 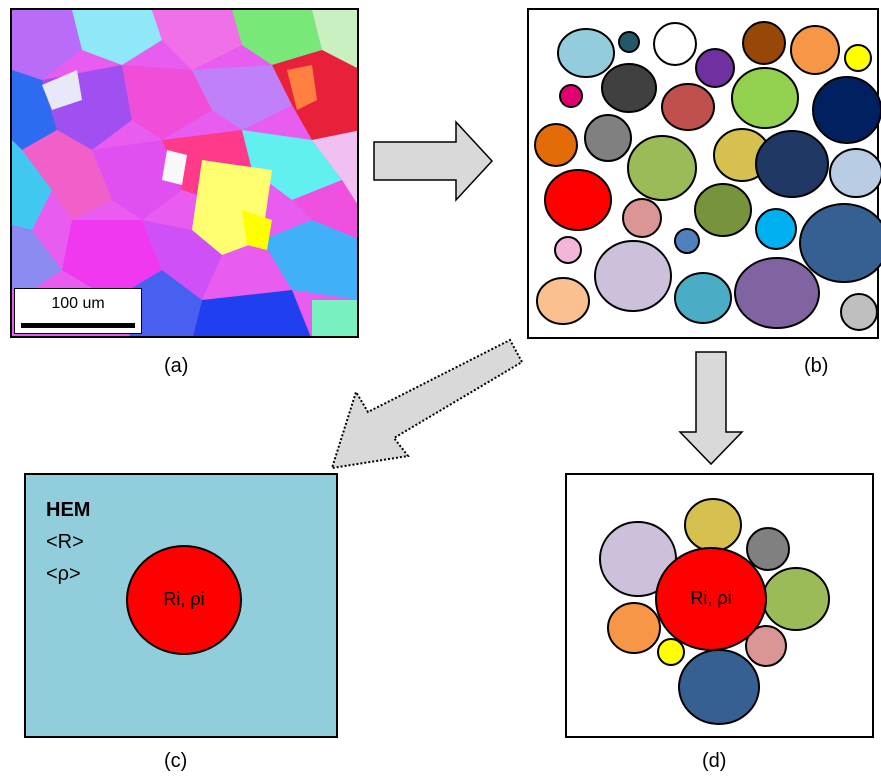 What do you see at coordinates (175, 761) in the screenshot?
I see `caption-c: (c)` at bounding box center [175, 761].